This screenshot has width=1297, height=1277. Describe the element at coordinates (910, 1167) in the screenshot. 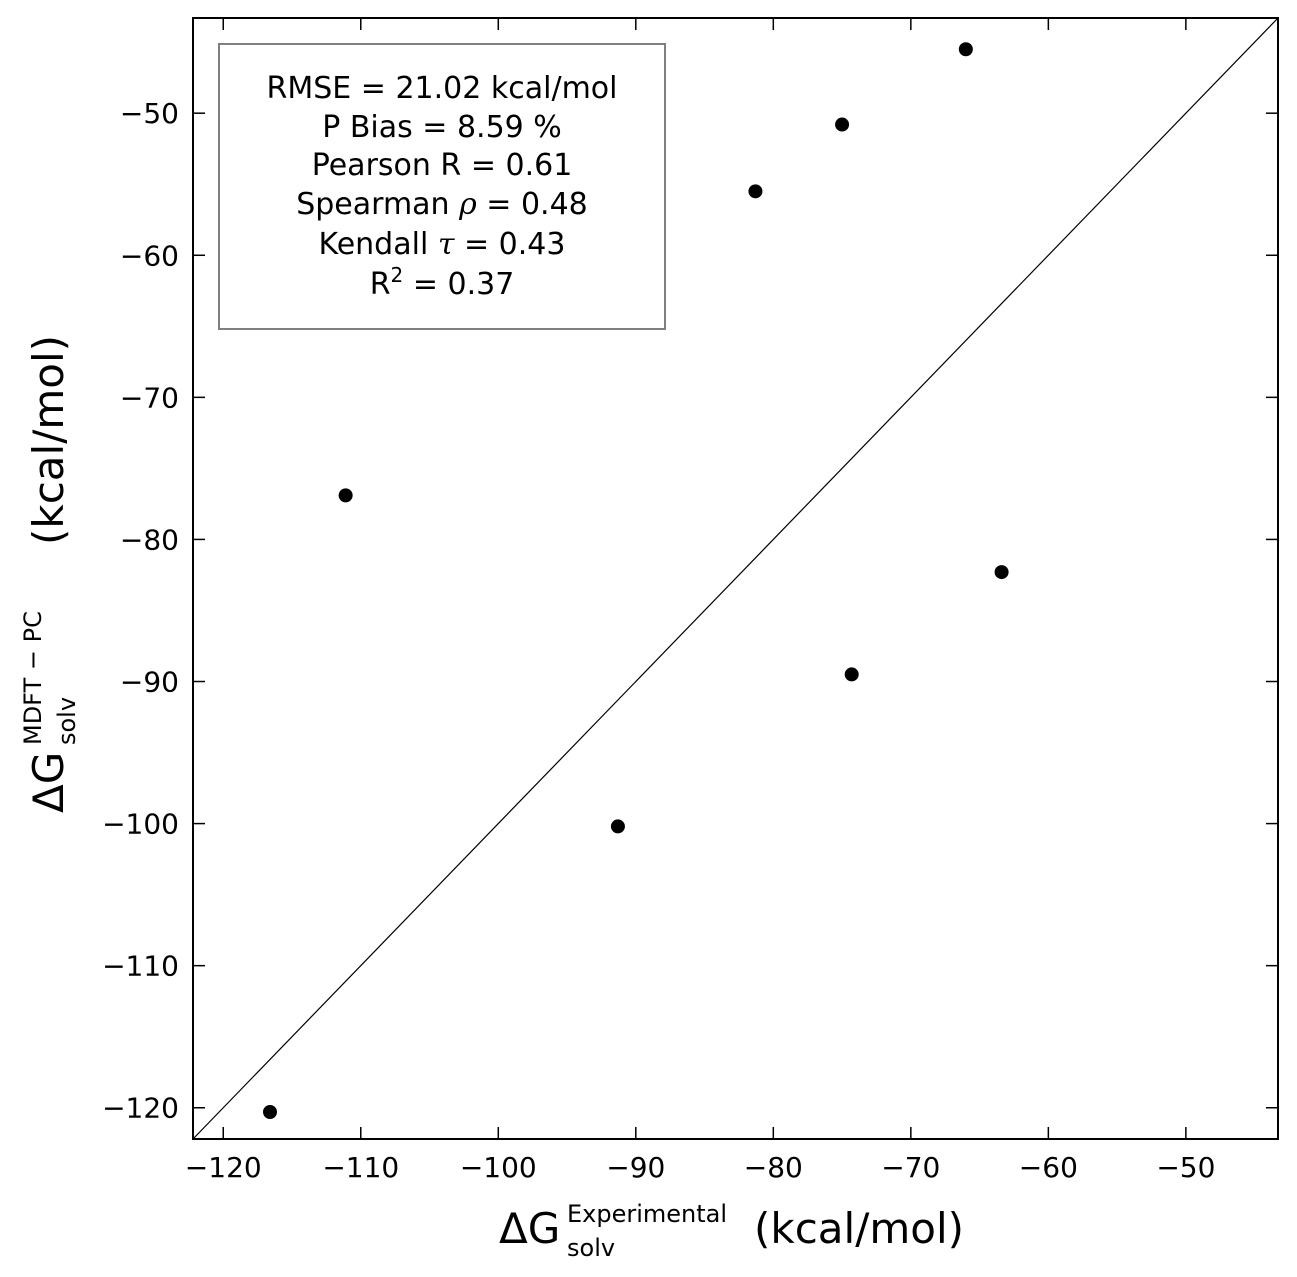

I see `x-tick-label: −70` at that location.